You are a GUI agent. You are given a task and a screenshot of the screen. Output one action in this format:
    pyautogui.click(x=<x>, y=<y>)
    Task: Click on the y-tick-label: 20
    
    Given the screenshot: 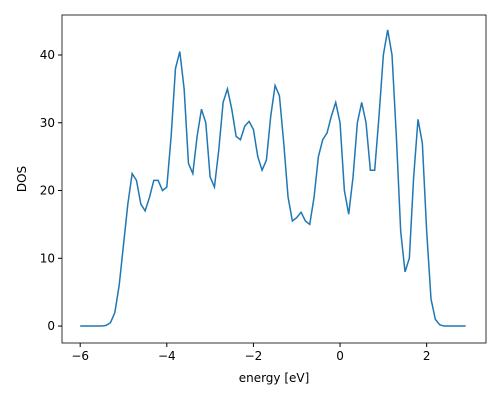 What is the action you would take?
    pyautogui.click(x=47, y=191)
    